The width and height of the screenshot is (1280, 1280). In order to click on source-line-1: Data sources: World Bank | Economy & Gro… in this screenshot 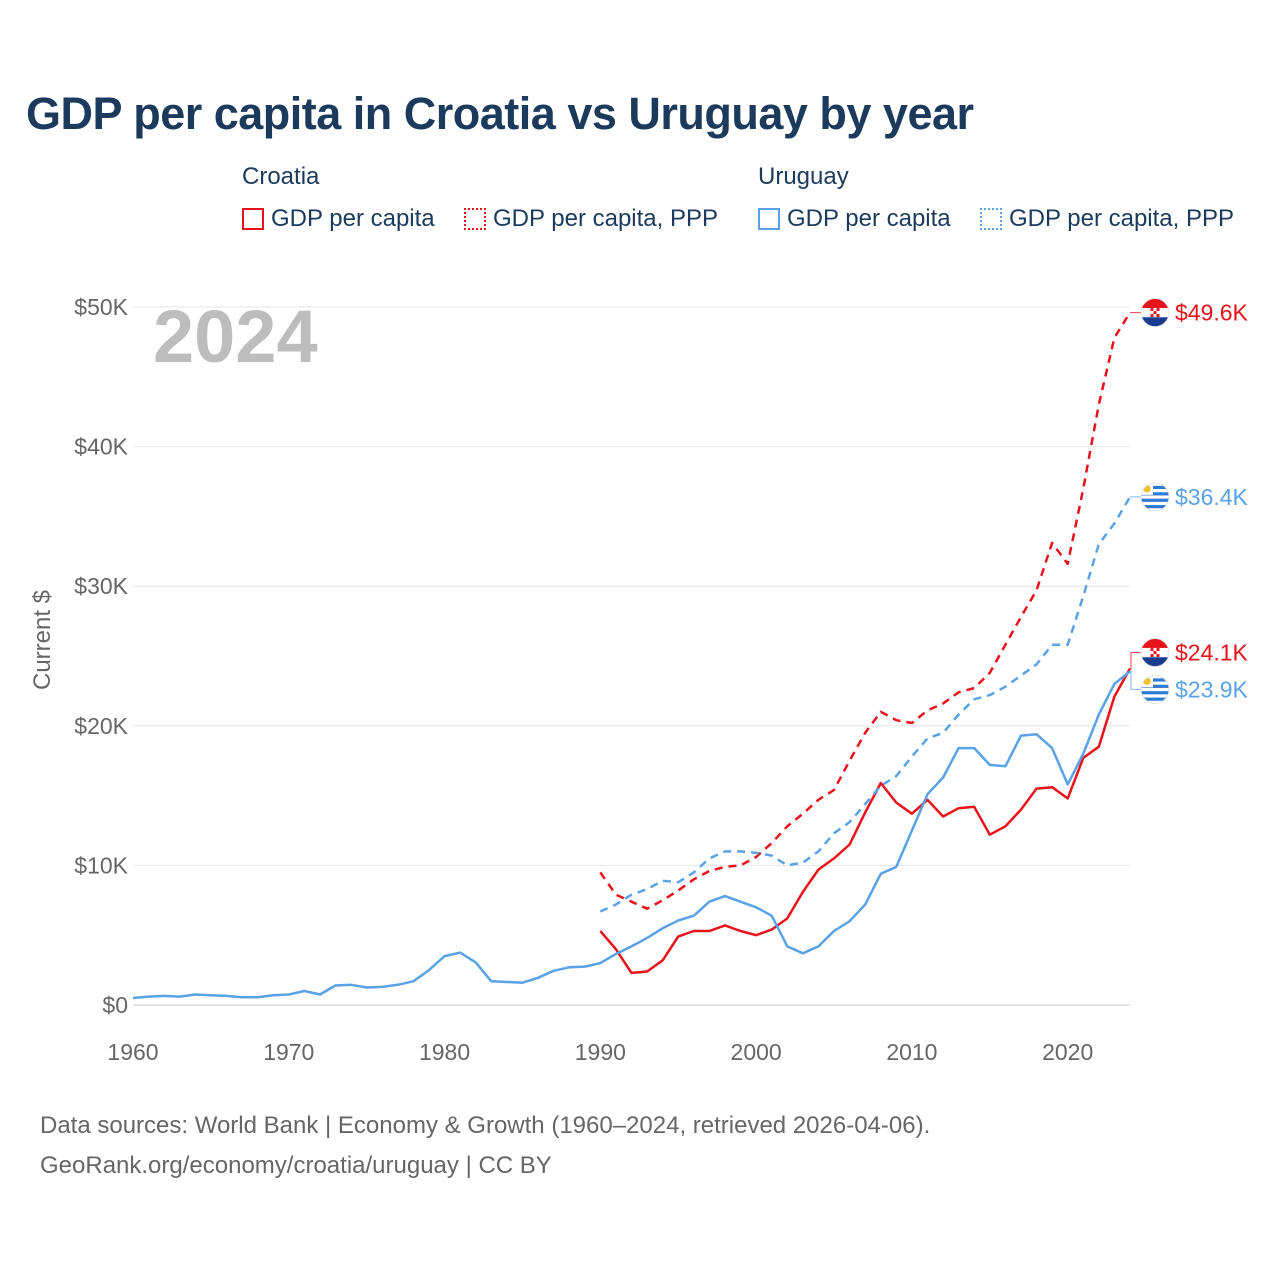, I will do `click(485, 1125)`.